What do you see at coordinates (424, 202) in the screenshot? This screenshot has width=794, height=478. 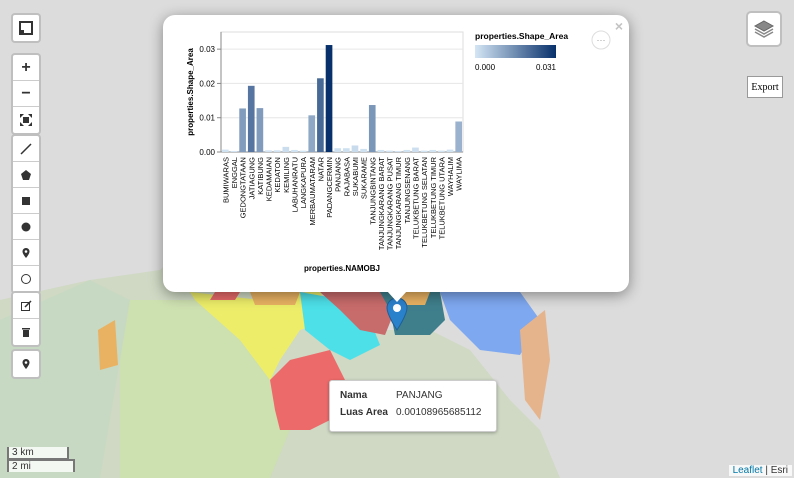 I see `x-tick-label: TELUKBETUNG SELATAN` at bounding box center [424, 202].